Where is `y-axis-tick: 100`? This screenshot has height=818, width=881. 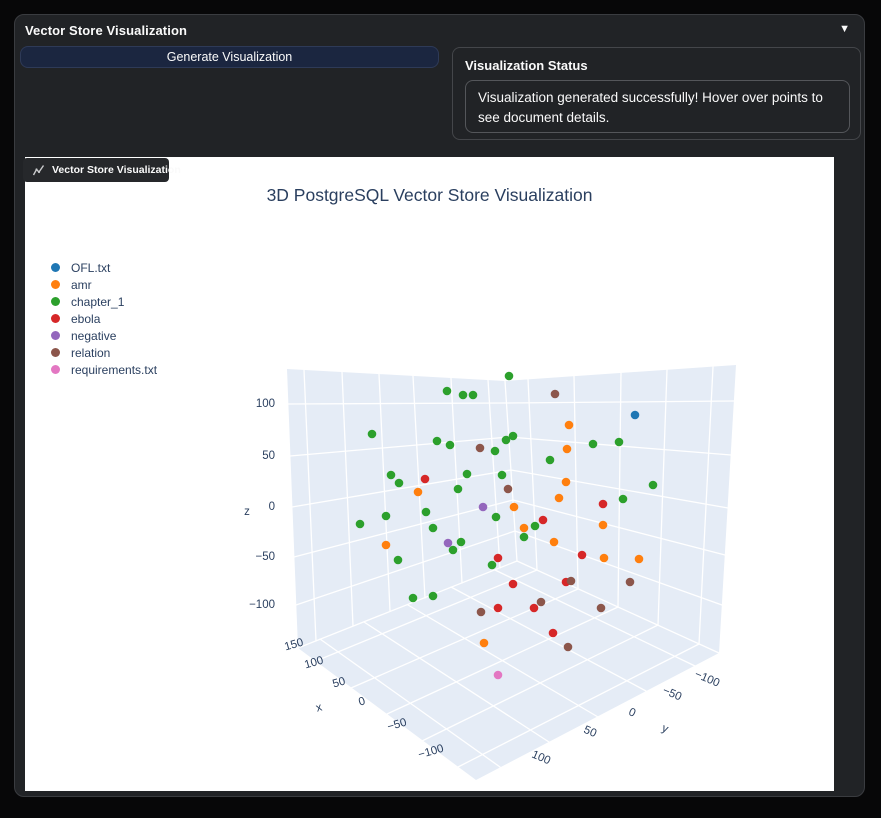 y-axis-tick: 100 is located at coordinates (541, 758).